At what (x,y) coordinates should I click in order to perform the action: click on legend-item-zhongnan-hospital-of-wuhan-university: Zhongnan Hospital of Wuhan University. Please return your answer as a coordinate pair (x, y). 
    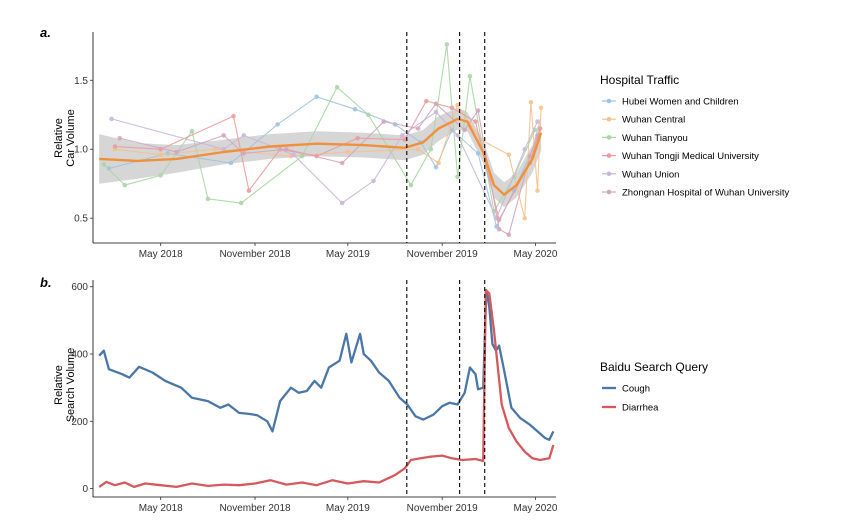
    Looking at the image, I should click on (695, 193).